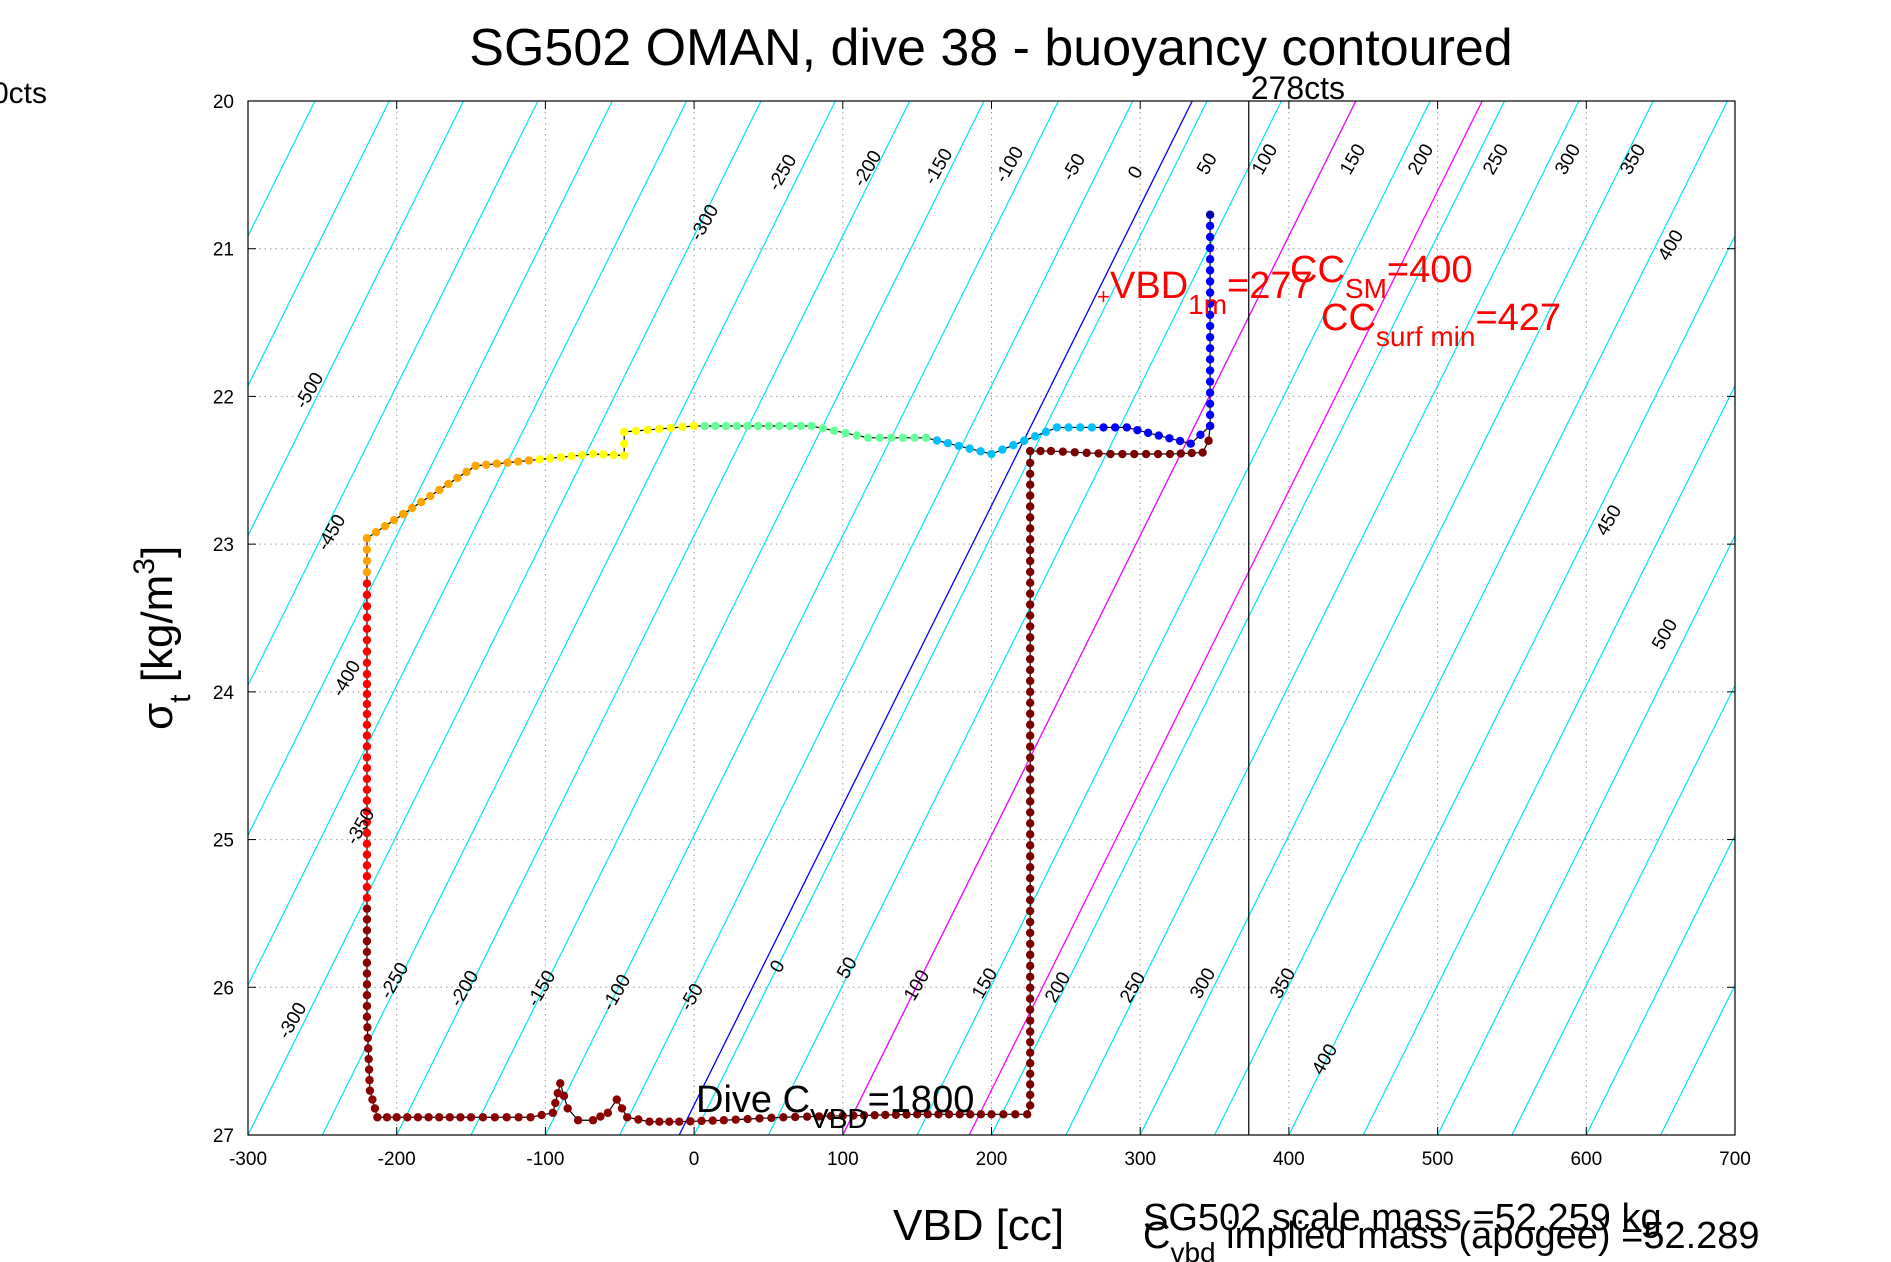 This screenshot has height=1262, width=1891. Describe the element at coordinates (1135, 173) in the screenshot. I see `contour-label: 0` at that location.